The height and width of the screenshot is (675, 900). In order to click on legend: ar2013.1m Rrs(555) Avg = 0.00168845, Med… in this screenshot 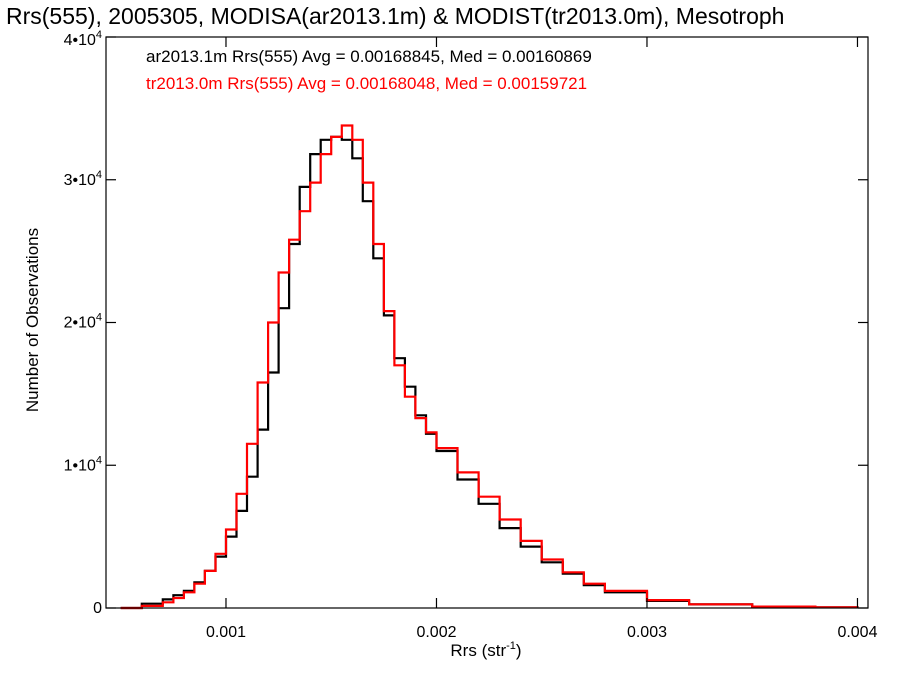, I will do `click(369, 70)`.